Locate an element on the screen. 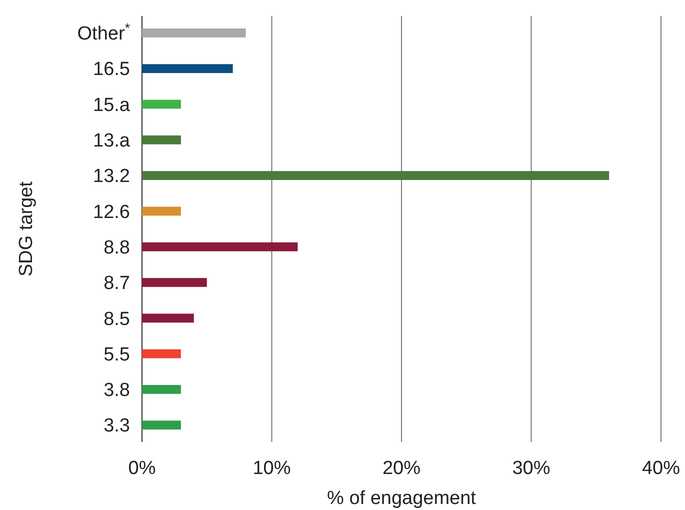  x-tick-label: 20% is located at coordinates (401, 468).